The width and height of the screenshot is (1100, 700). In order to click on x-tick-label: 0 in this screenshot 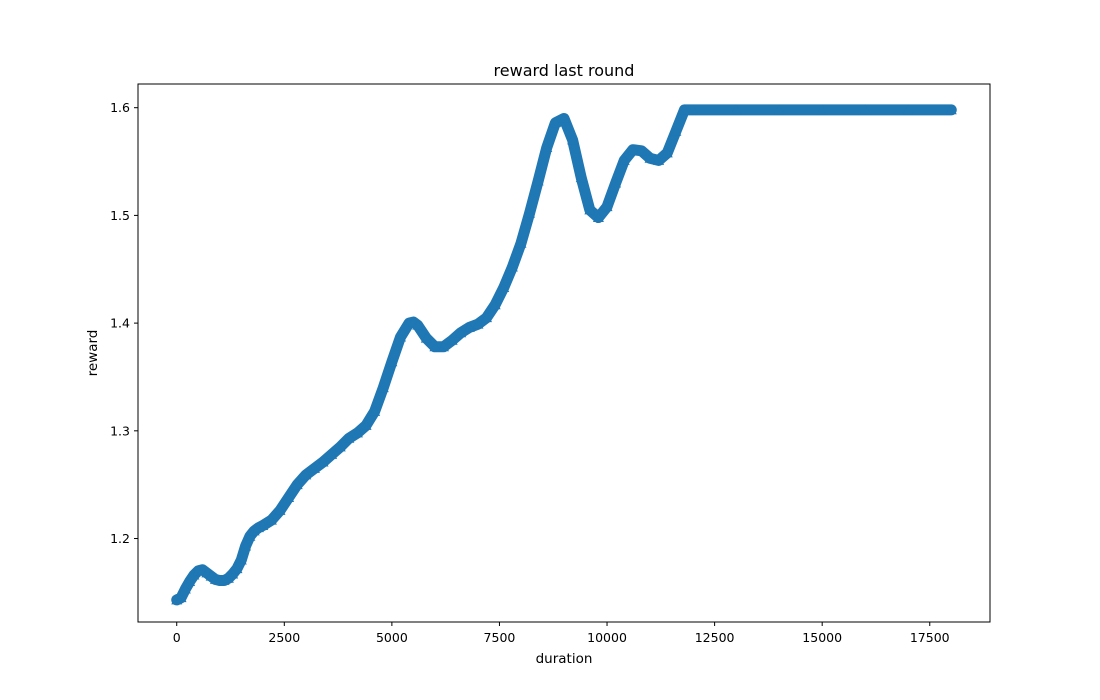, I will do `click(177, 637)`.